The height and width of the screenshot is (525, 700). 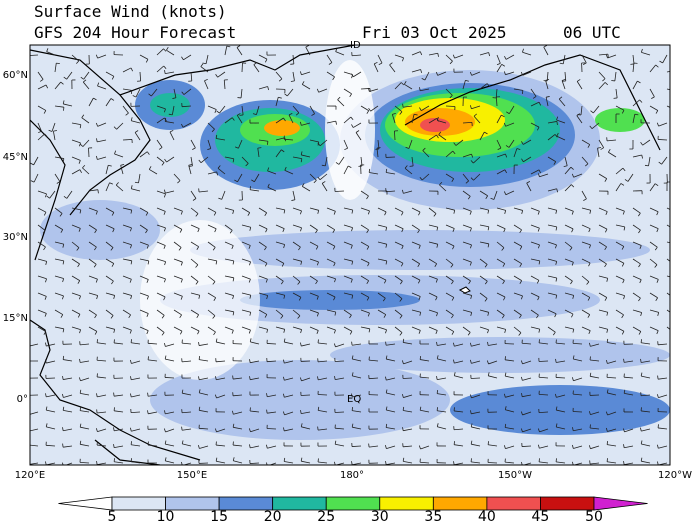 What do you see at coordinates (675, 475) in the screenshot?
I see `lon-label: 120°W` at bounding box center [675, 475].